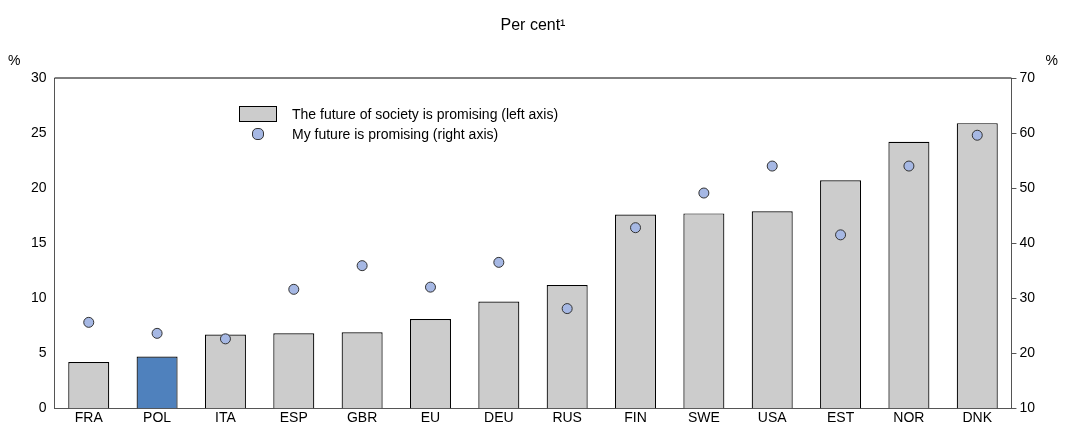 This screenshot has width=1066, height=433. What do you see at coordinates (395, 134) in the screenshot?
I see `legend-label: My future is promising (right axis)` at bounding box center [395, 134].